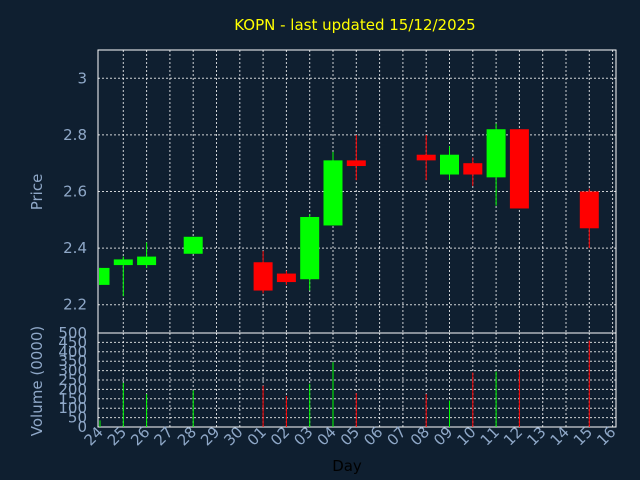  Describe the element at coordinates (344, 383) in the screenshot. I see `volume-bars` at that location.